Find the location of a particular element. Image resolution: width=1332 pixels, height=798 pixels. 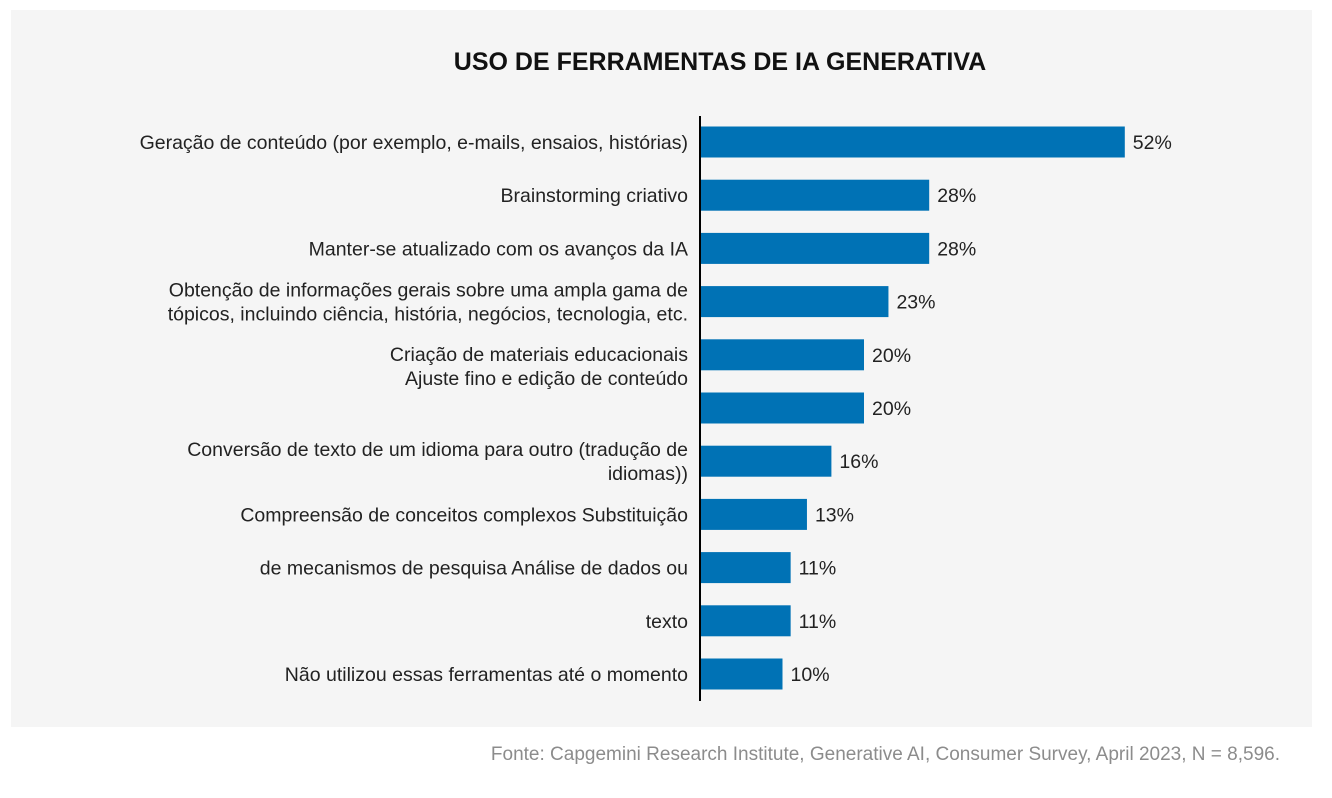

category-label: Criação de materiais educacionais is located at coordinates (539, 355).